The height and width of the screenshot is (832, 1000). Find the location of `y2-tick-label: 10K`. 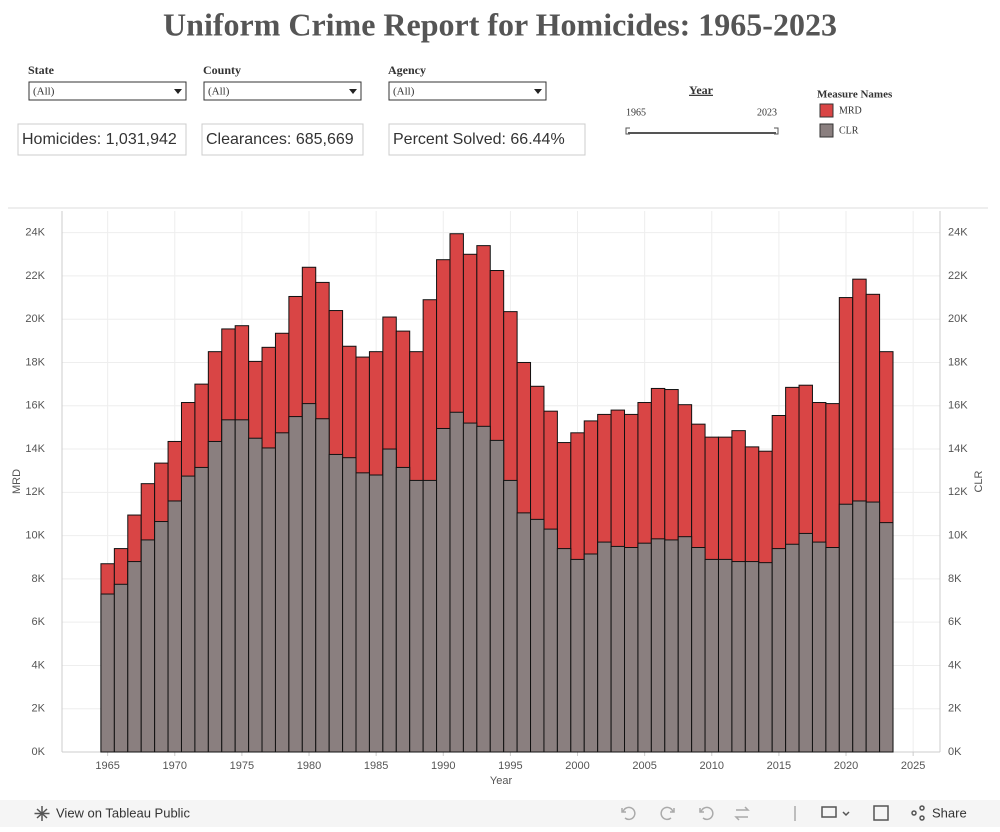

y2-tick-label: 10K is located at coordinates (958, 536).